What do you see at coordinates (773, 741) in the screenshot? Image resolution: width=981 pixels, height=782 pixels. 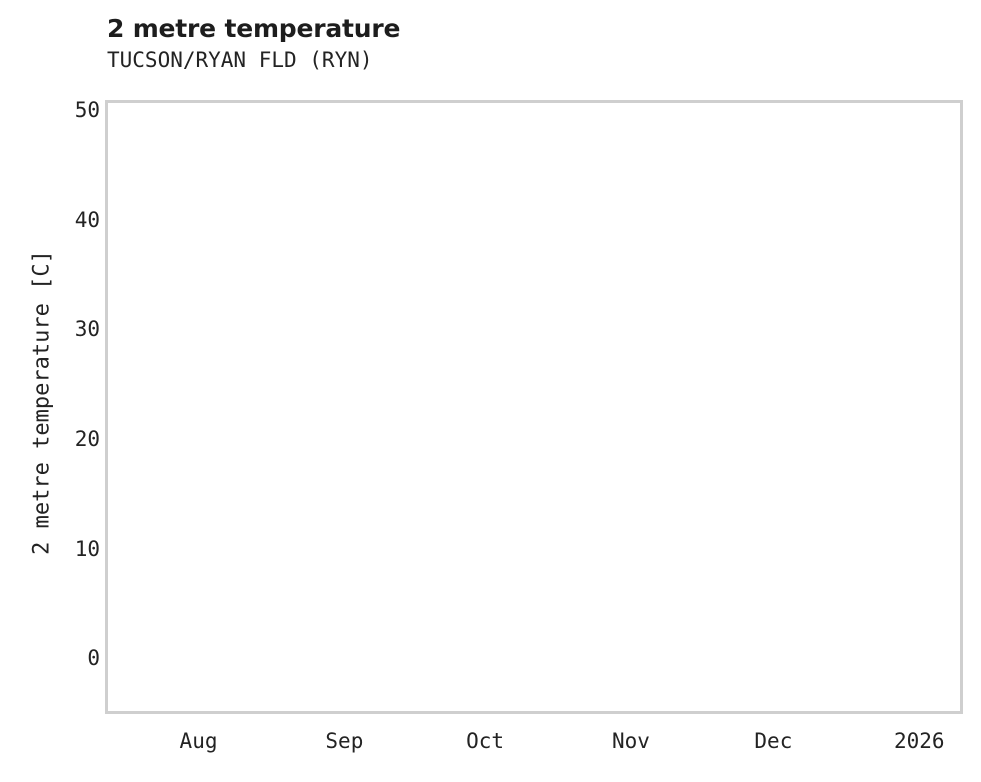 I see `x-axis-tick-label: Dec` at bounding box center [773, 741].